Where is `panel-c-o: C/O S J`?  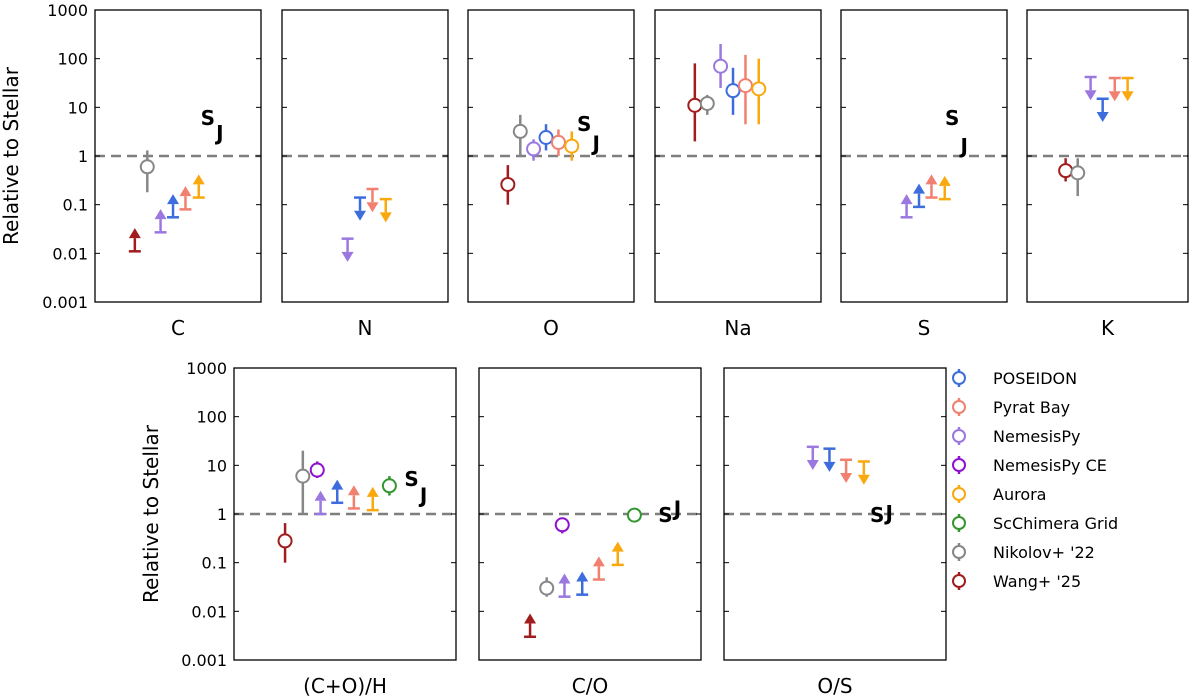
panel-c-o: C/O S J is located at coordinates (590, 532).